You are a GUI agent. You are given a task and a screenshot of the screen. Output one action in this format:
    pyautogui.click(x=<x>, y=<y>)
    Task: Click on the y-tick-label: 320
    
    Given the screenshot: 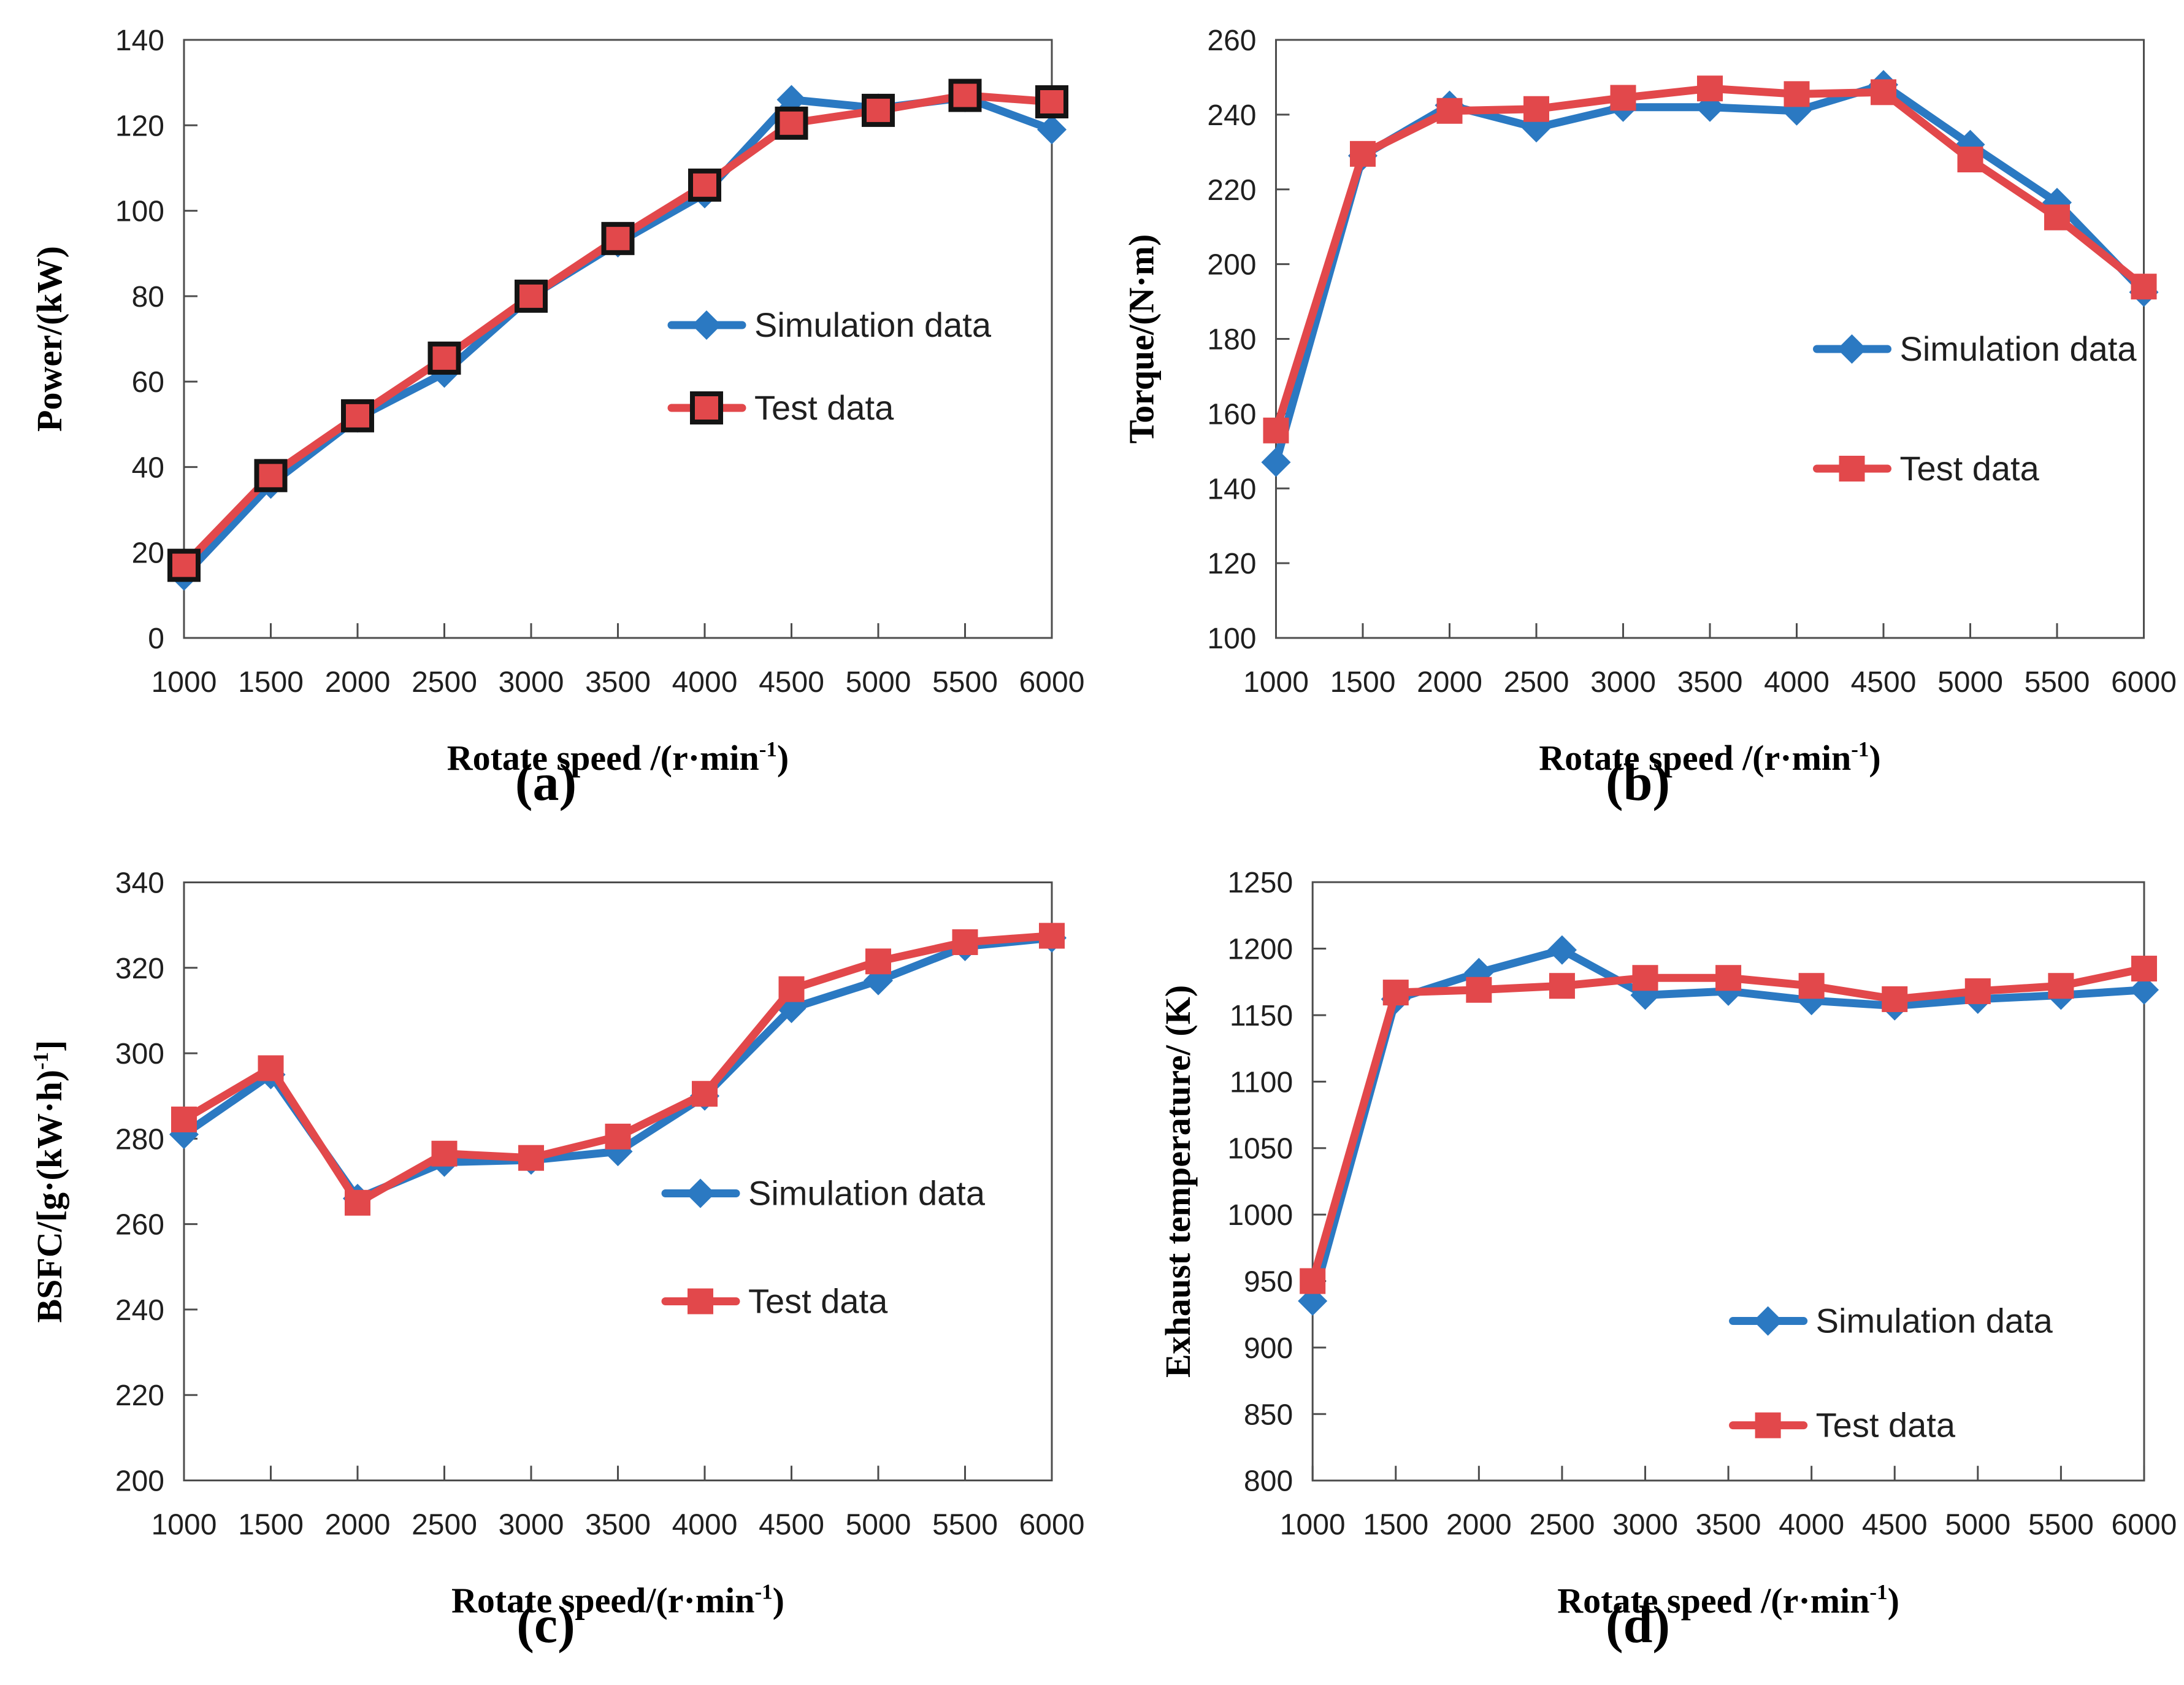 What is the action you would take?
    pyautogui.click(x=139, y=969)
    